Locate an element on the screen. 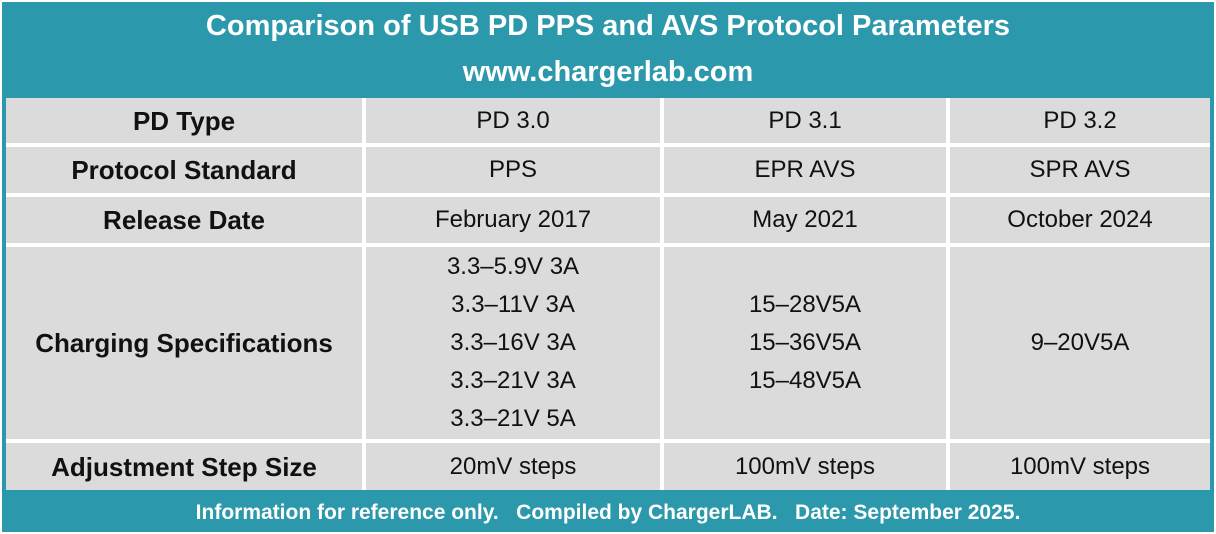  table-cell: PD 3.1 is located at coordinates (805, 120).